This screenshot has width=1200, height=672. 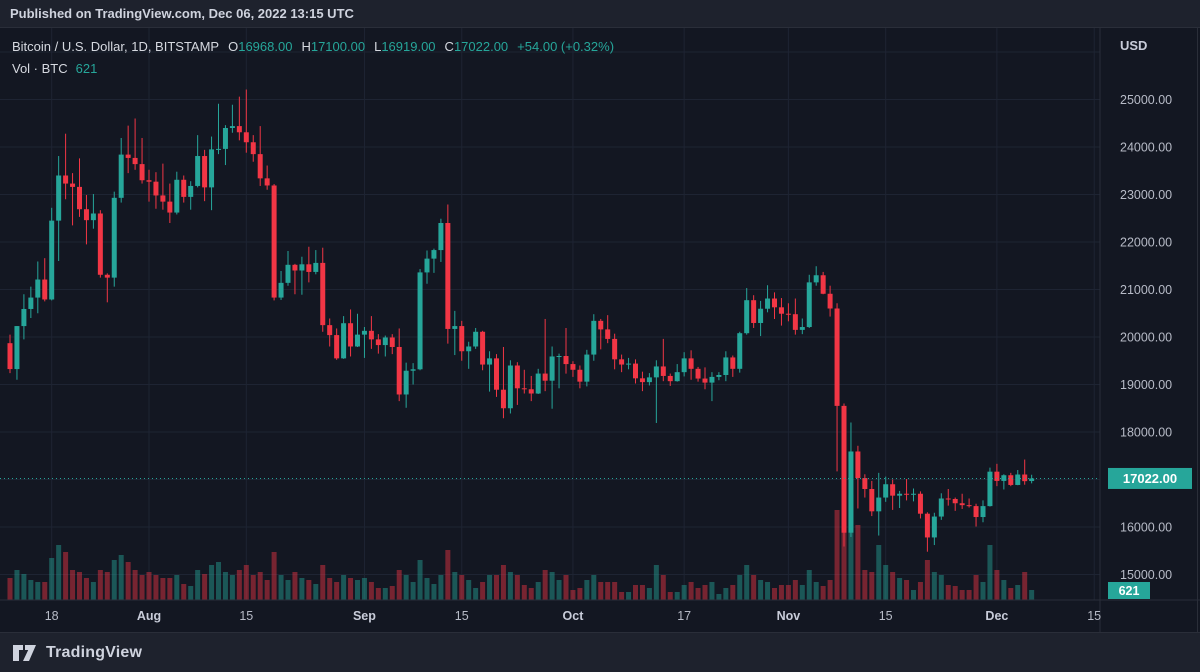 What do you see at coordinates (1133, 45) in the screenshot?
I see `currency-unit-label: USD` at bounding box center [1133, 45].